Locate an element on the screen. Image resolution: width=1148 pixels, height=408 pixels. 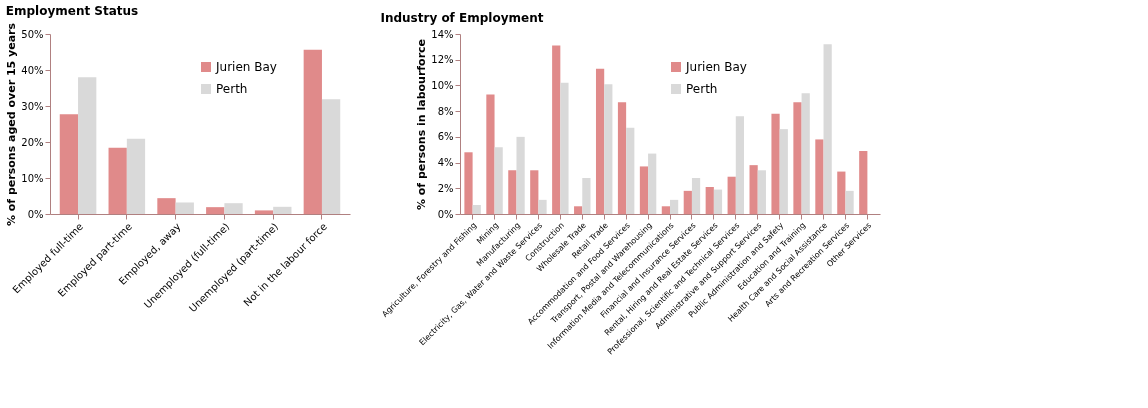
y-tick-label: 4% is located at coordinates (445, 163).